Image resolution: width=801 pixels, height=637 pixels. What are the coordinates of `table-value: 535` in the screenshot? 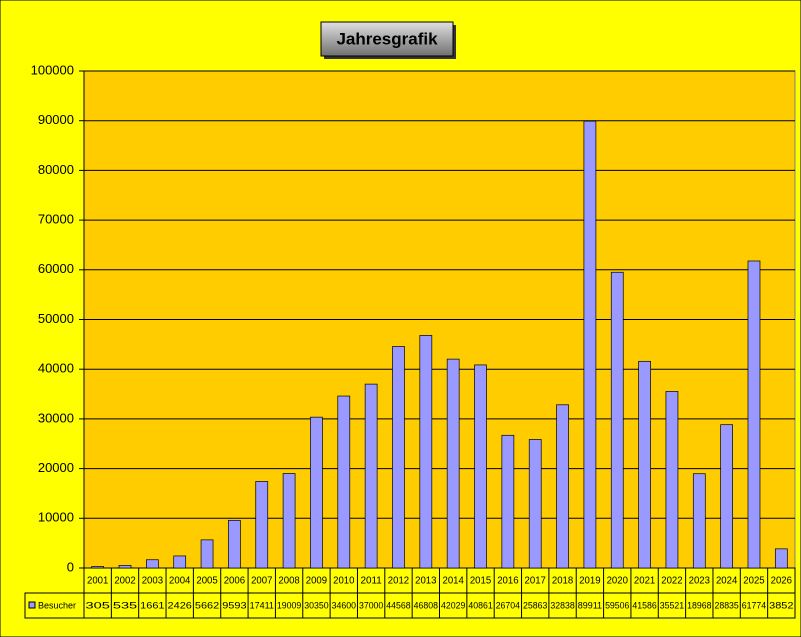 It's located at (125, 605).